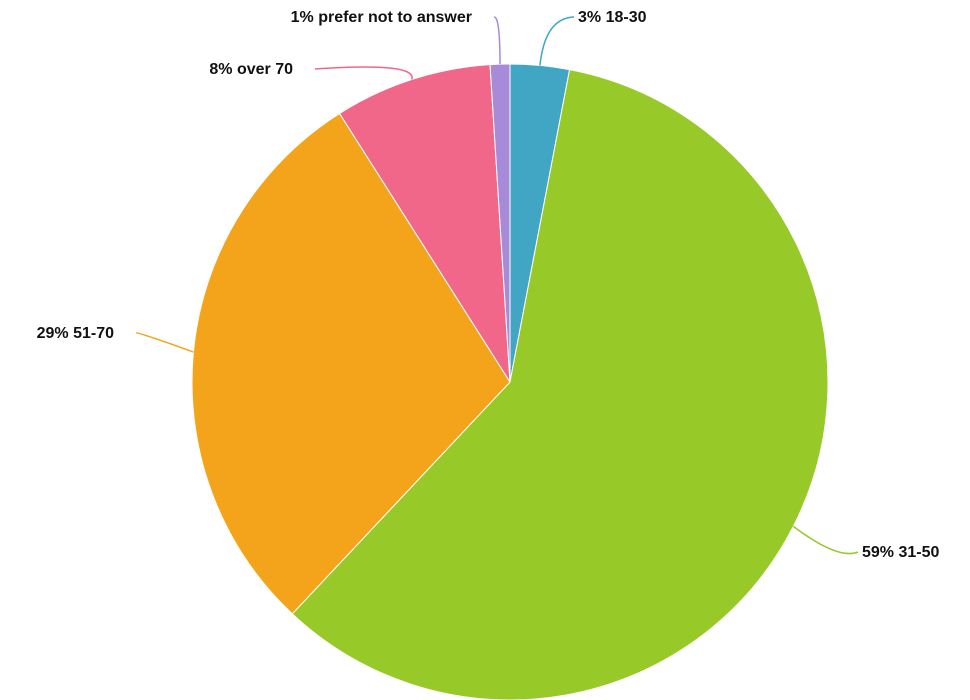 The height and width of the screenshot is (700, 970). Describe the element at coordinates (497, 40) in the screenshot. I see `leader-line-prefer-not-to-answer` at that location.